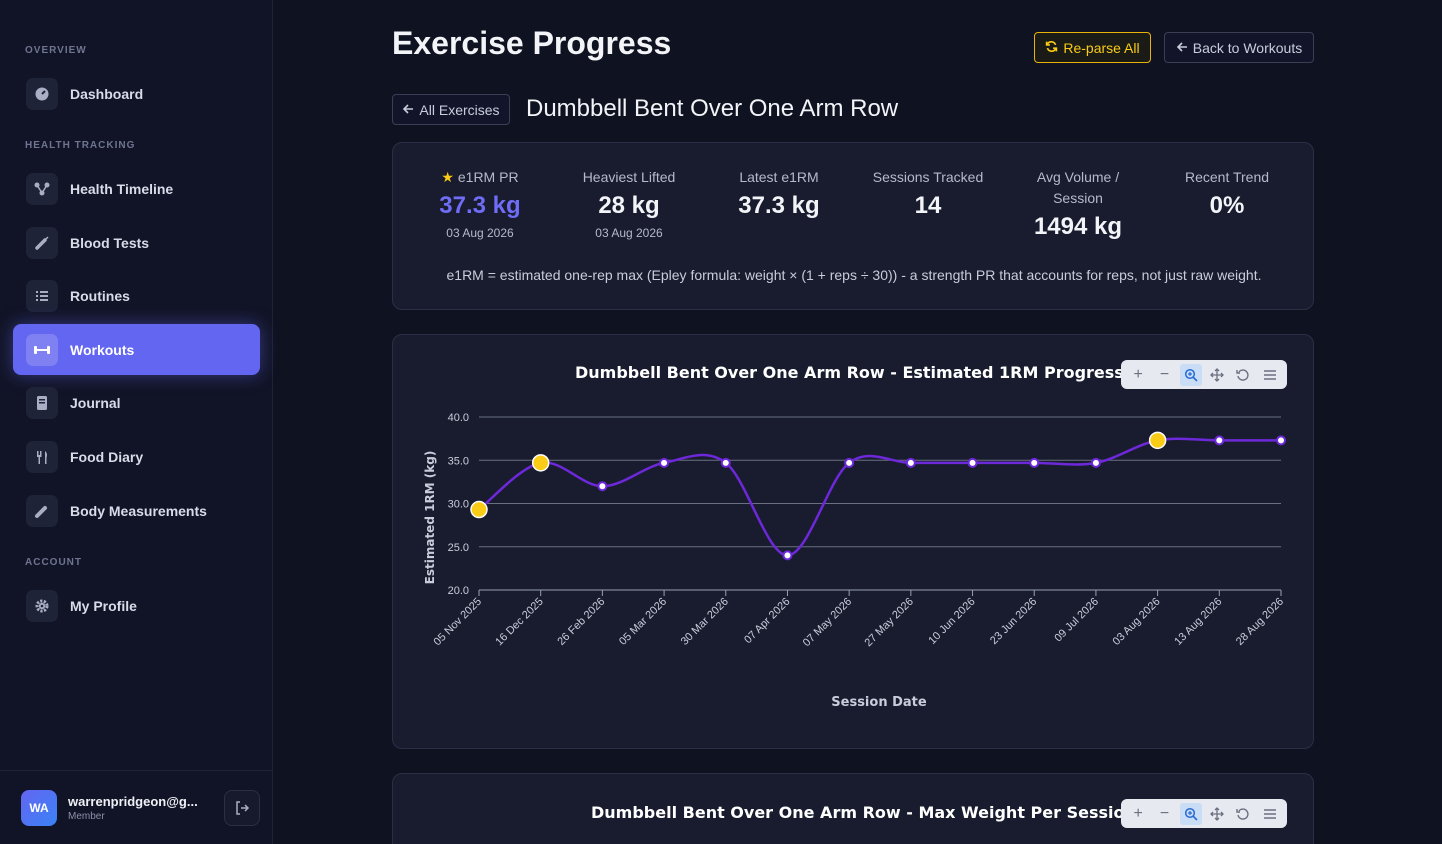 Image resolution: width=1442 pixels, height=844 pixels. What do you see at coordinates (581, 622) in the screenshot?
I see `x-tick-label: 26 Feb 2026` at bounding box center [581, 622].